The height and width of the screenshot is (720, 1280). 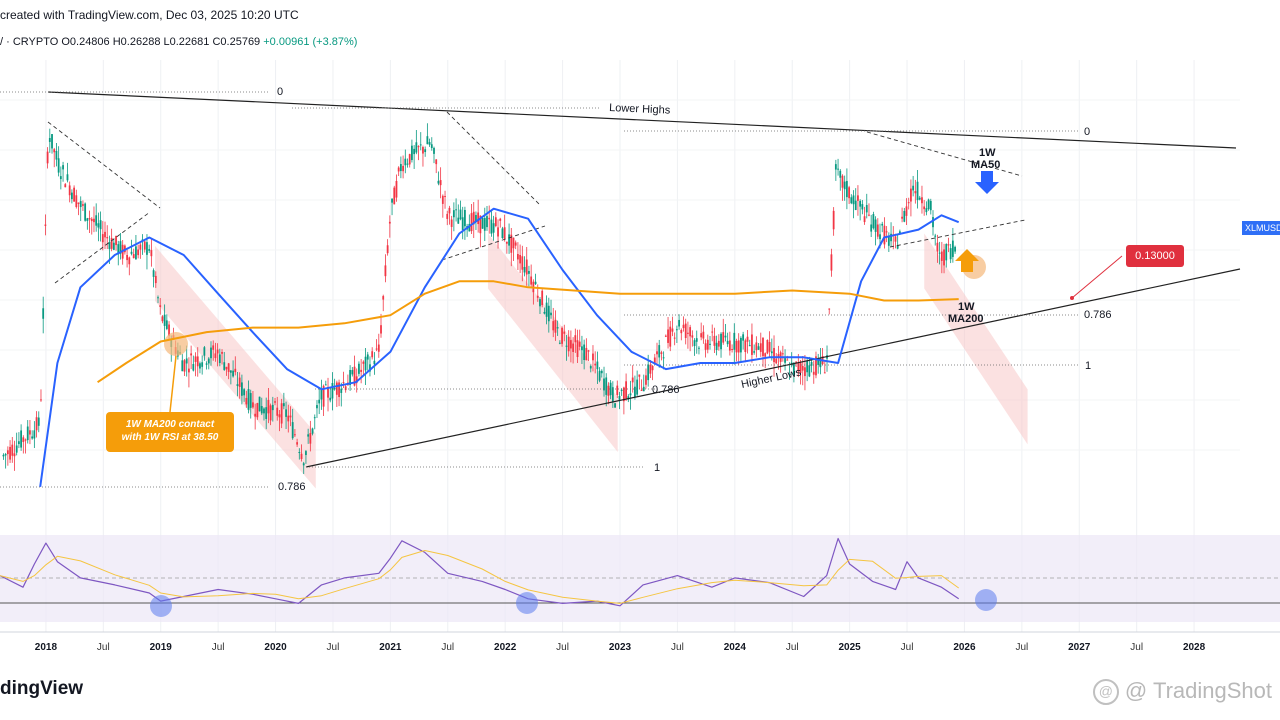 I want to click on low-value: L0.22681, so click(x=186, y=42).